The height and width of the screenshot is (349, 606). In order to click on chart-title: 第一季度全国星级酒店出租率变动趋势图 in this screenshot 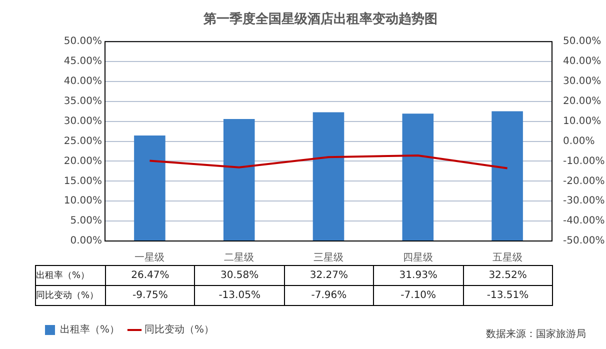, I will do `click(320, 19)`.